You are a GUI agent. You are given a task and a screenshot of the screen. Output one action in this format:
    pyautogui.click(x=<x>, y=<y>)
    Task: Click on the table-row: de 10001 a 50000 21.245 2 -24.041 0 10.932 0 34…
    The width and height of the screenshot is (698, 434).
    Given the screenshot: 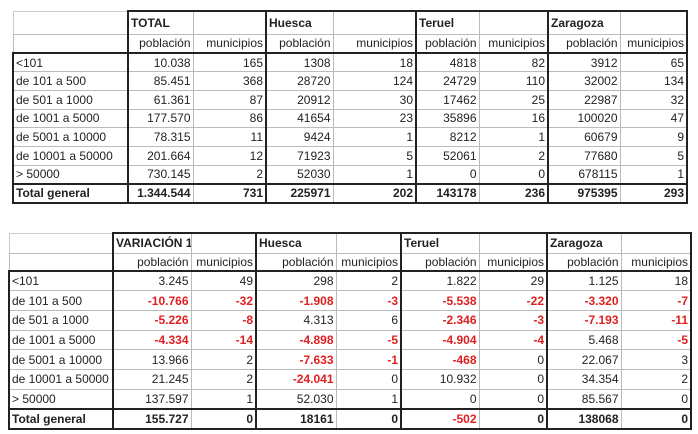 What is the action you would take?
    pyautogui.click(x=350, y=379)
    